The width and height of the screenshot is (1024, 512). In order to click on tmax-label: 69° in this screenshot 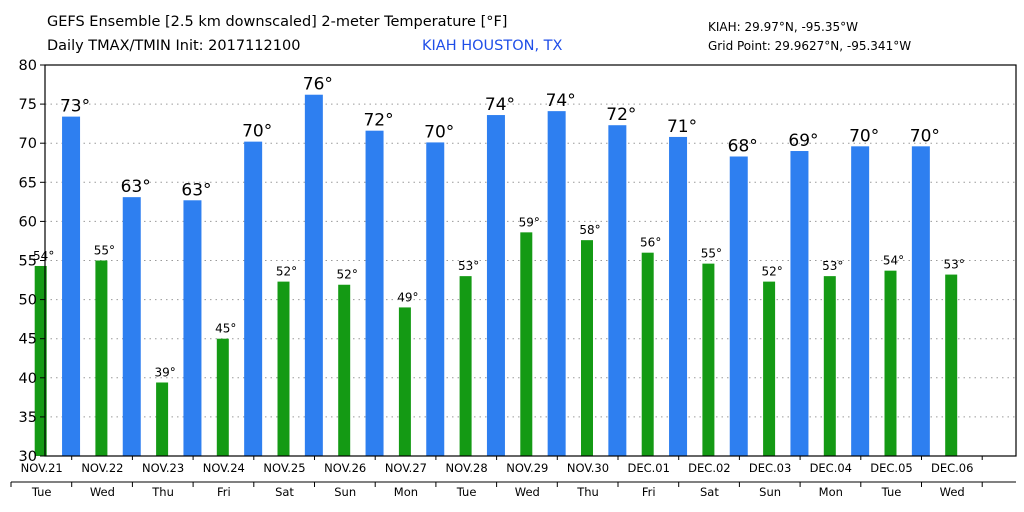, I will do `click(803, 141)`.